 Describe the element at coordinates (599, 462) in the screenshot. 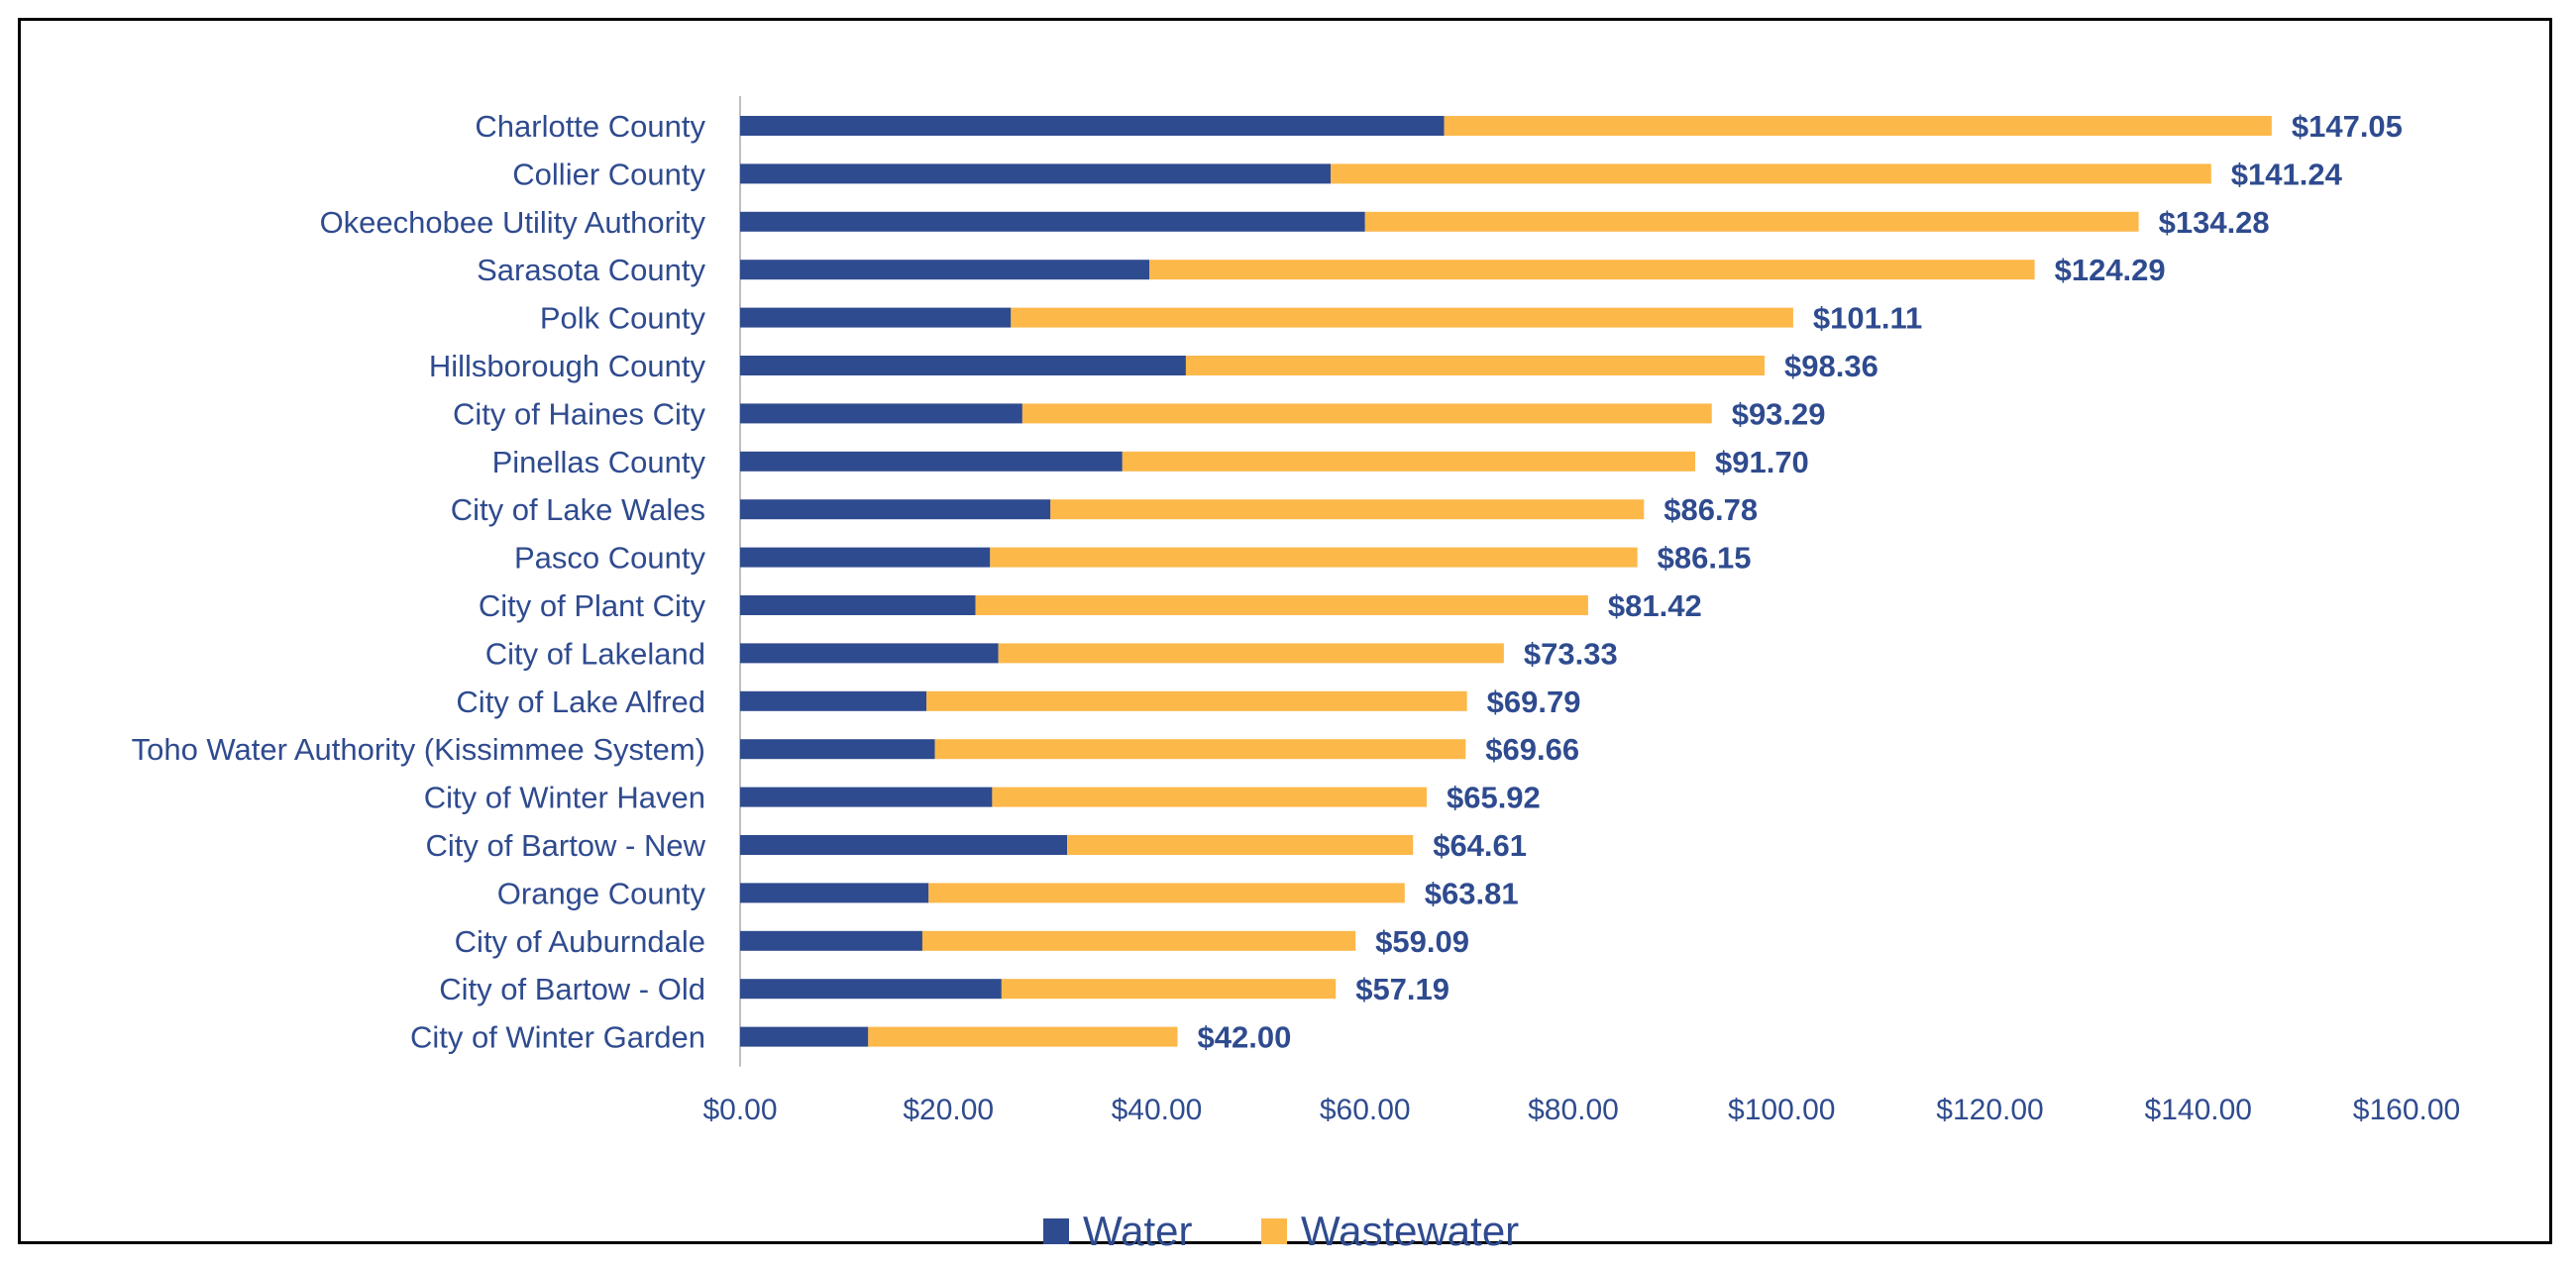

I see `category-label: Pinellas County` at that location.